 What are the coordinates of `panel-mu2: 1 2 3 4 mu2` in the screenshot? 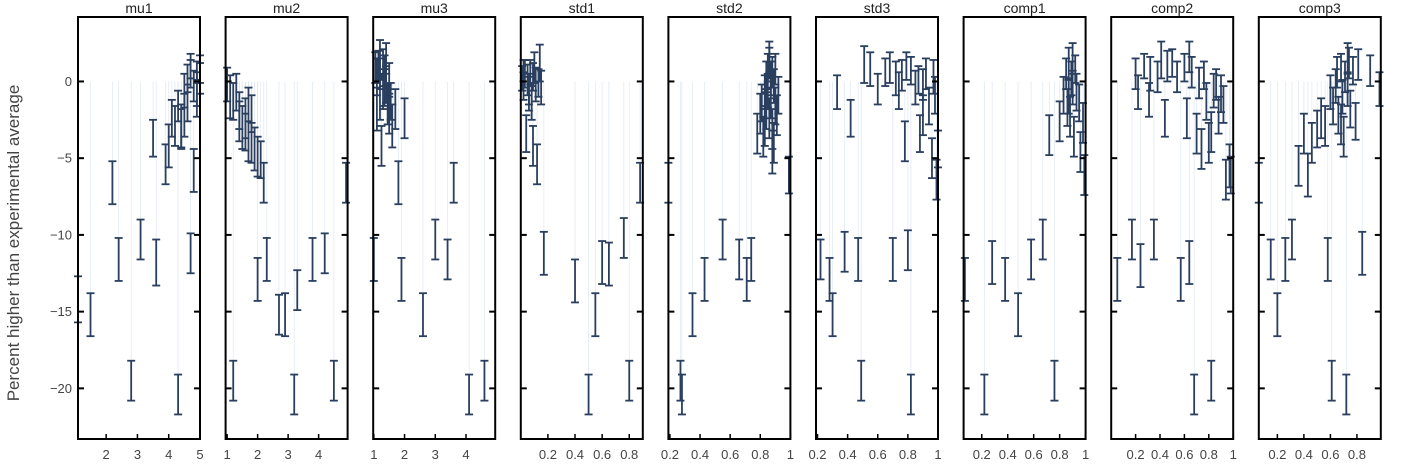 It's located at (287, 231).